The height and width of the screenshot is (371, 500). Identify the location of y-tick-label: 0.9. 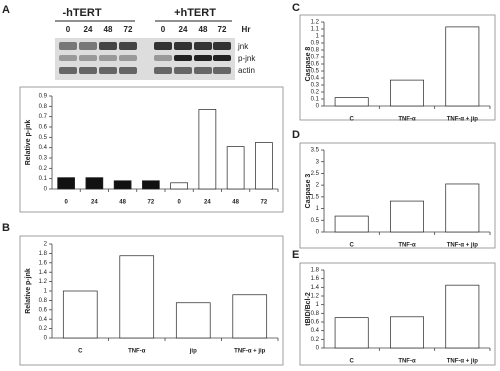
(43, 97).